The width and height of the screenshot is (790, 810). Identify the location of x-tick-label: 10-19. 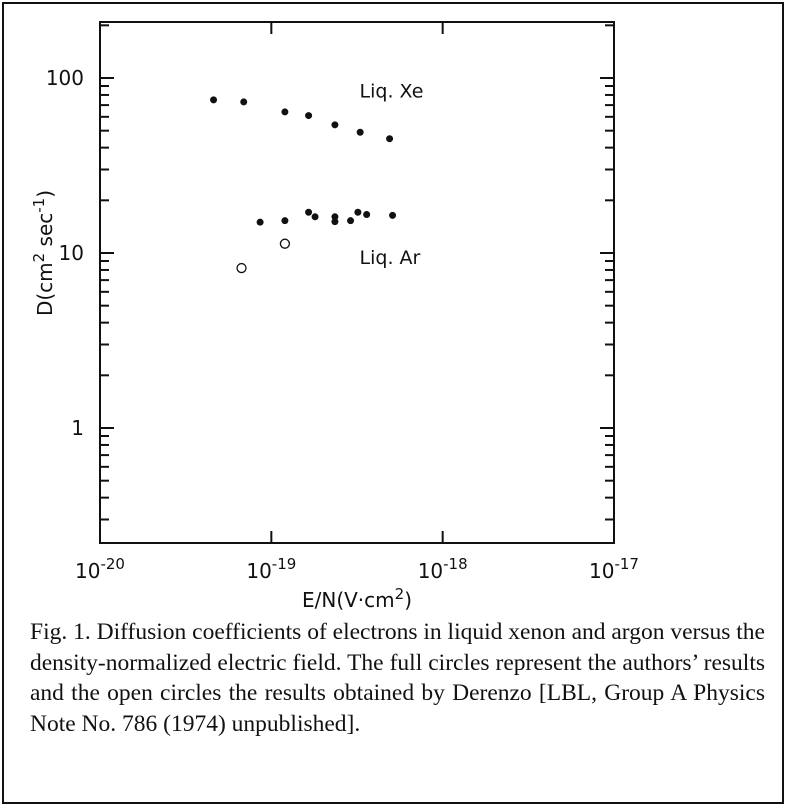
(271, 569).